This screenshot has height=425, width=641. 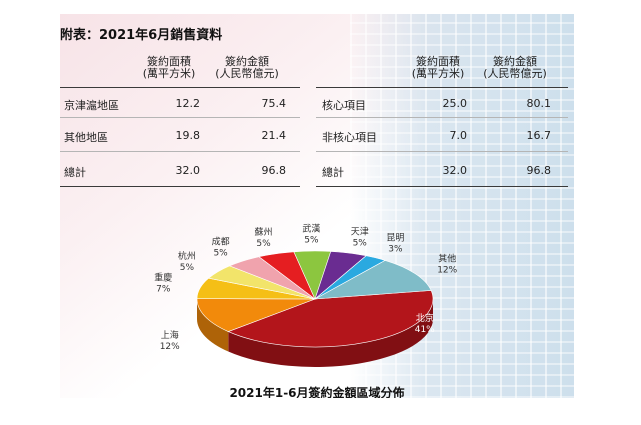 What do you see at coordinates (86, 137) in the screenshot?
I see `row-label: 其他地區` at bounding box center [86, 137].